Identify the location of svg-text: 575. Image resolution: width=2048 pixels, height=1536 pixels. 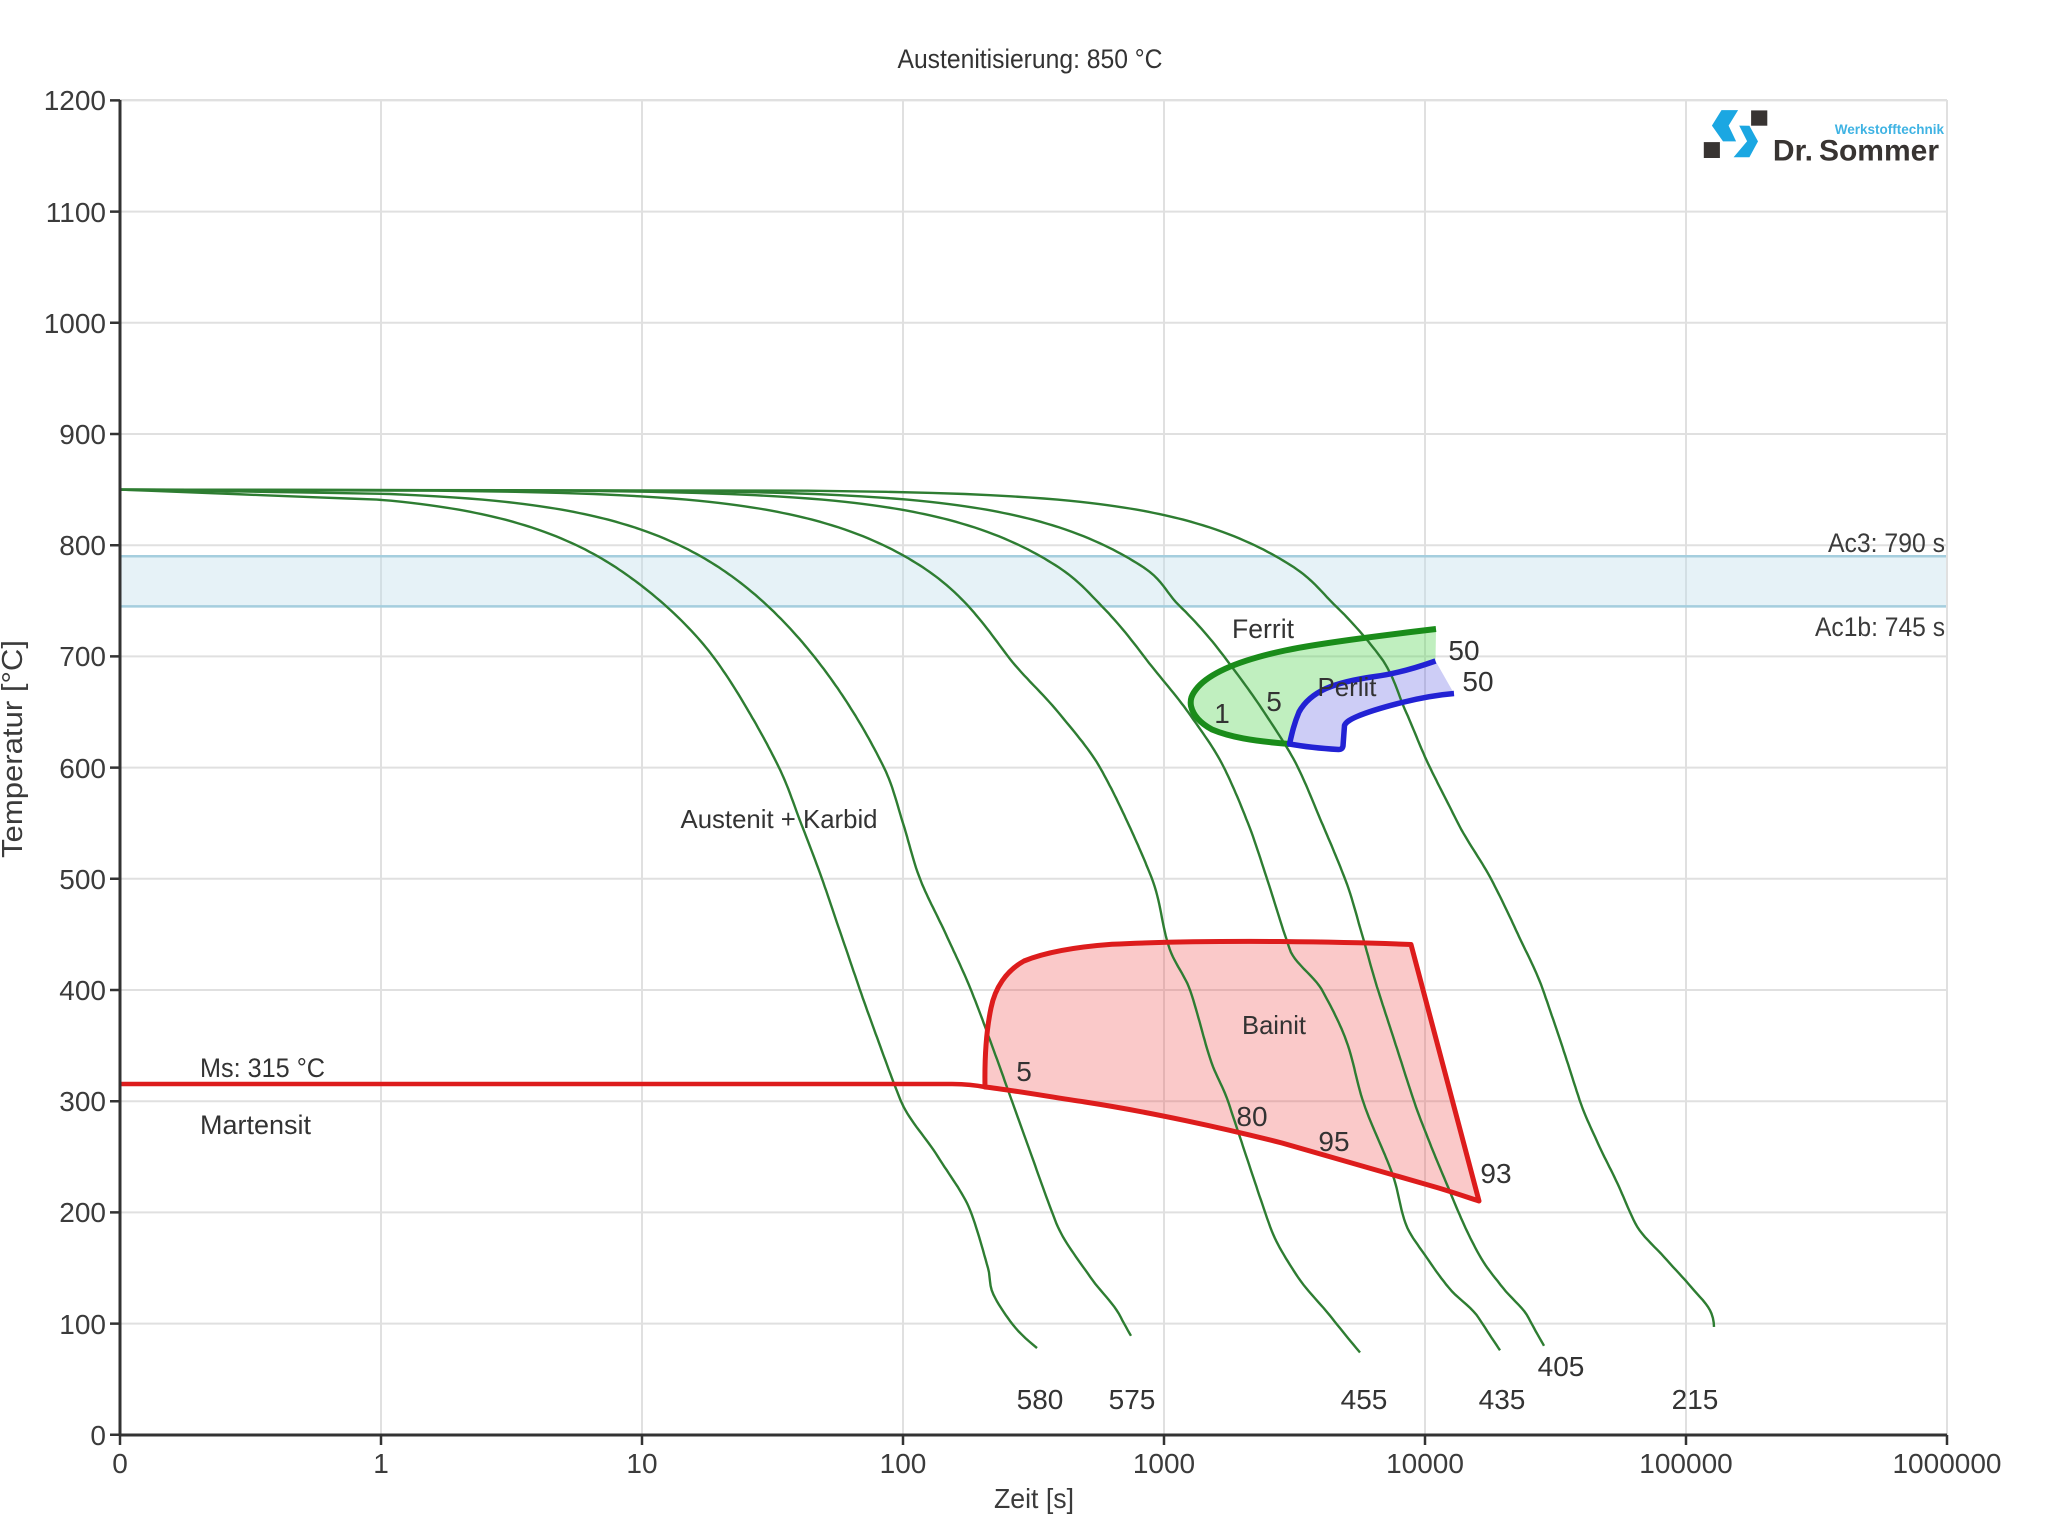
(1132, 1399).